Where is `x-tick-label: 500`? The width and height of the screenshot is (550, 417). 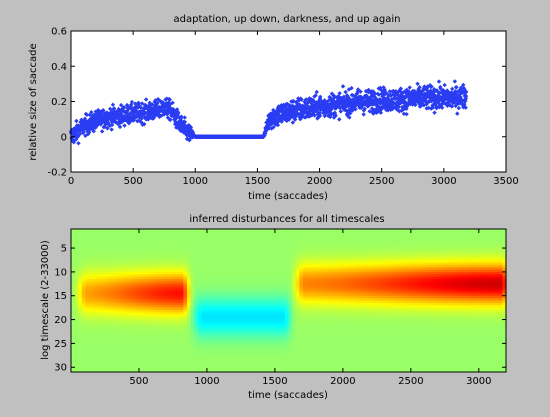 x-tick-label: 500 is located at coordinates (133, 181).